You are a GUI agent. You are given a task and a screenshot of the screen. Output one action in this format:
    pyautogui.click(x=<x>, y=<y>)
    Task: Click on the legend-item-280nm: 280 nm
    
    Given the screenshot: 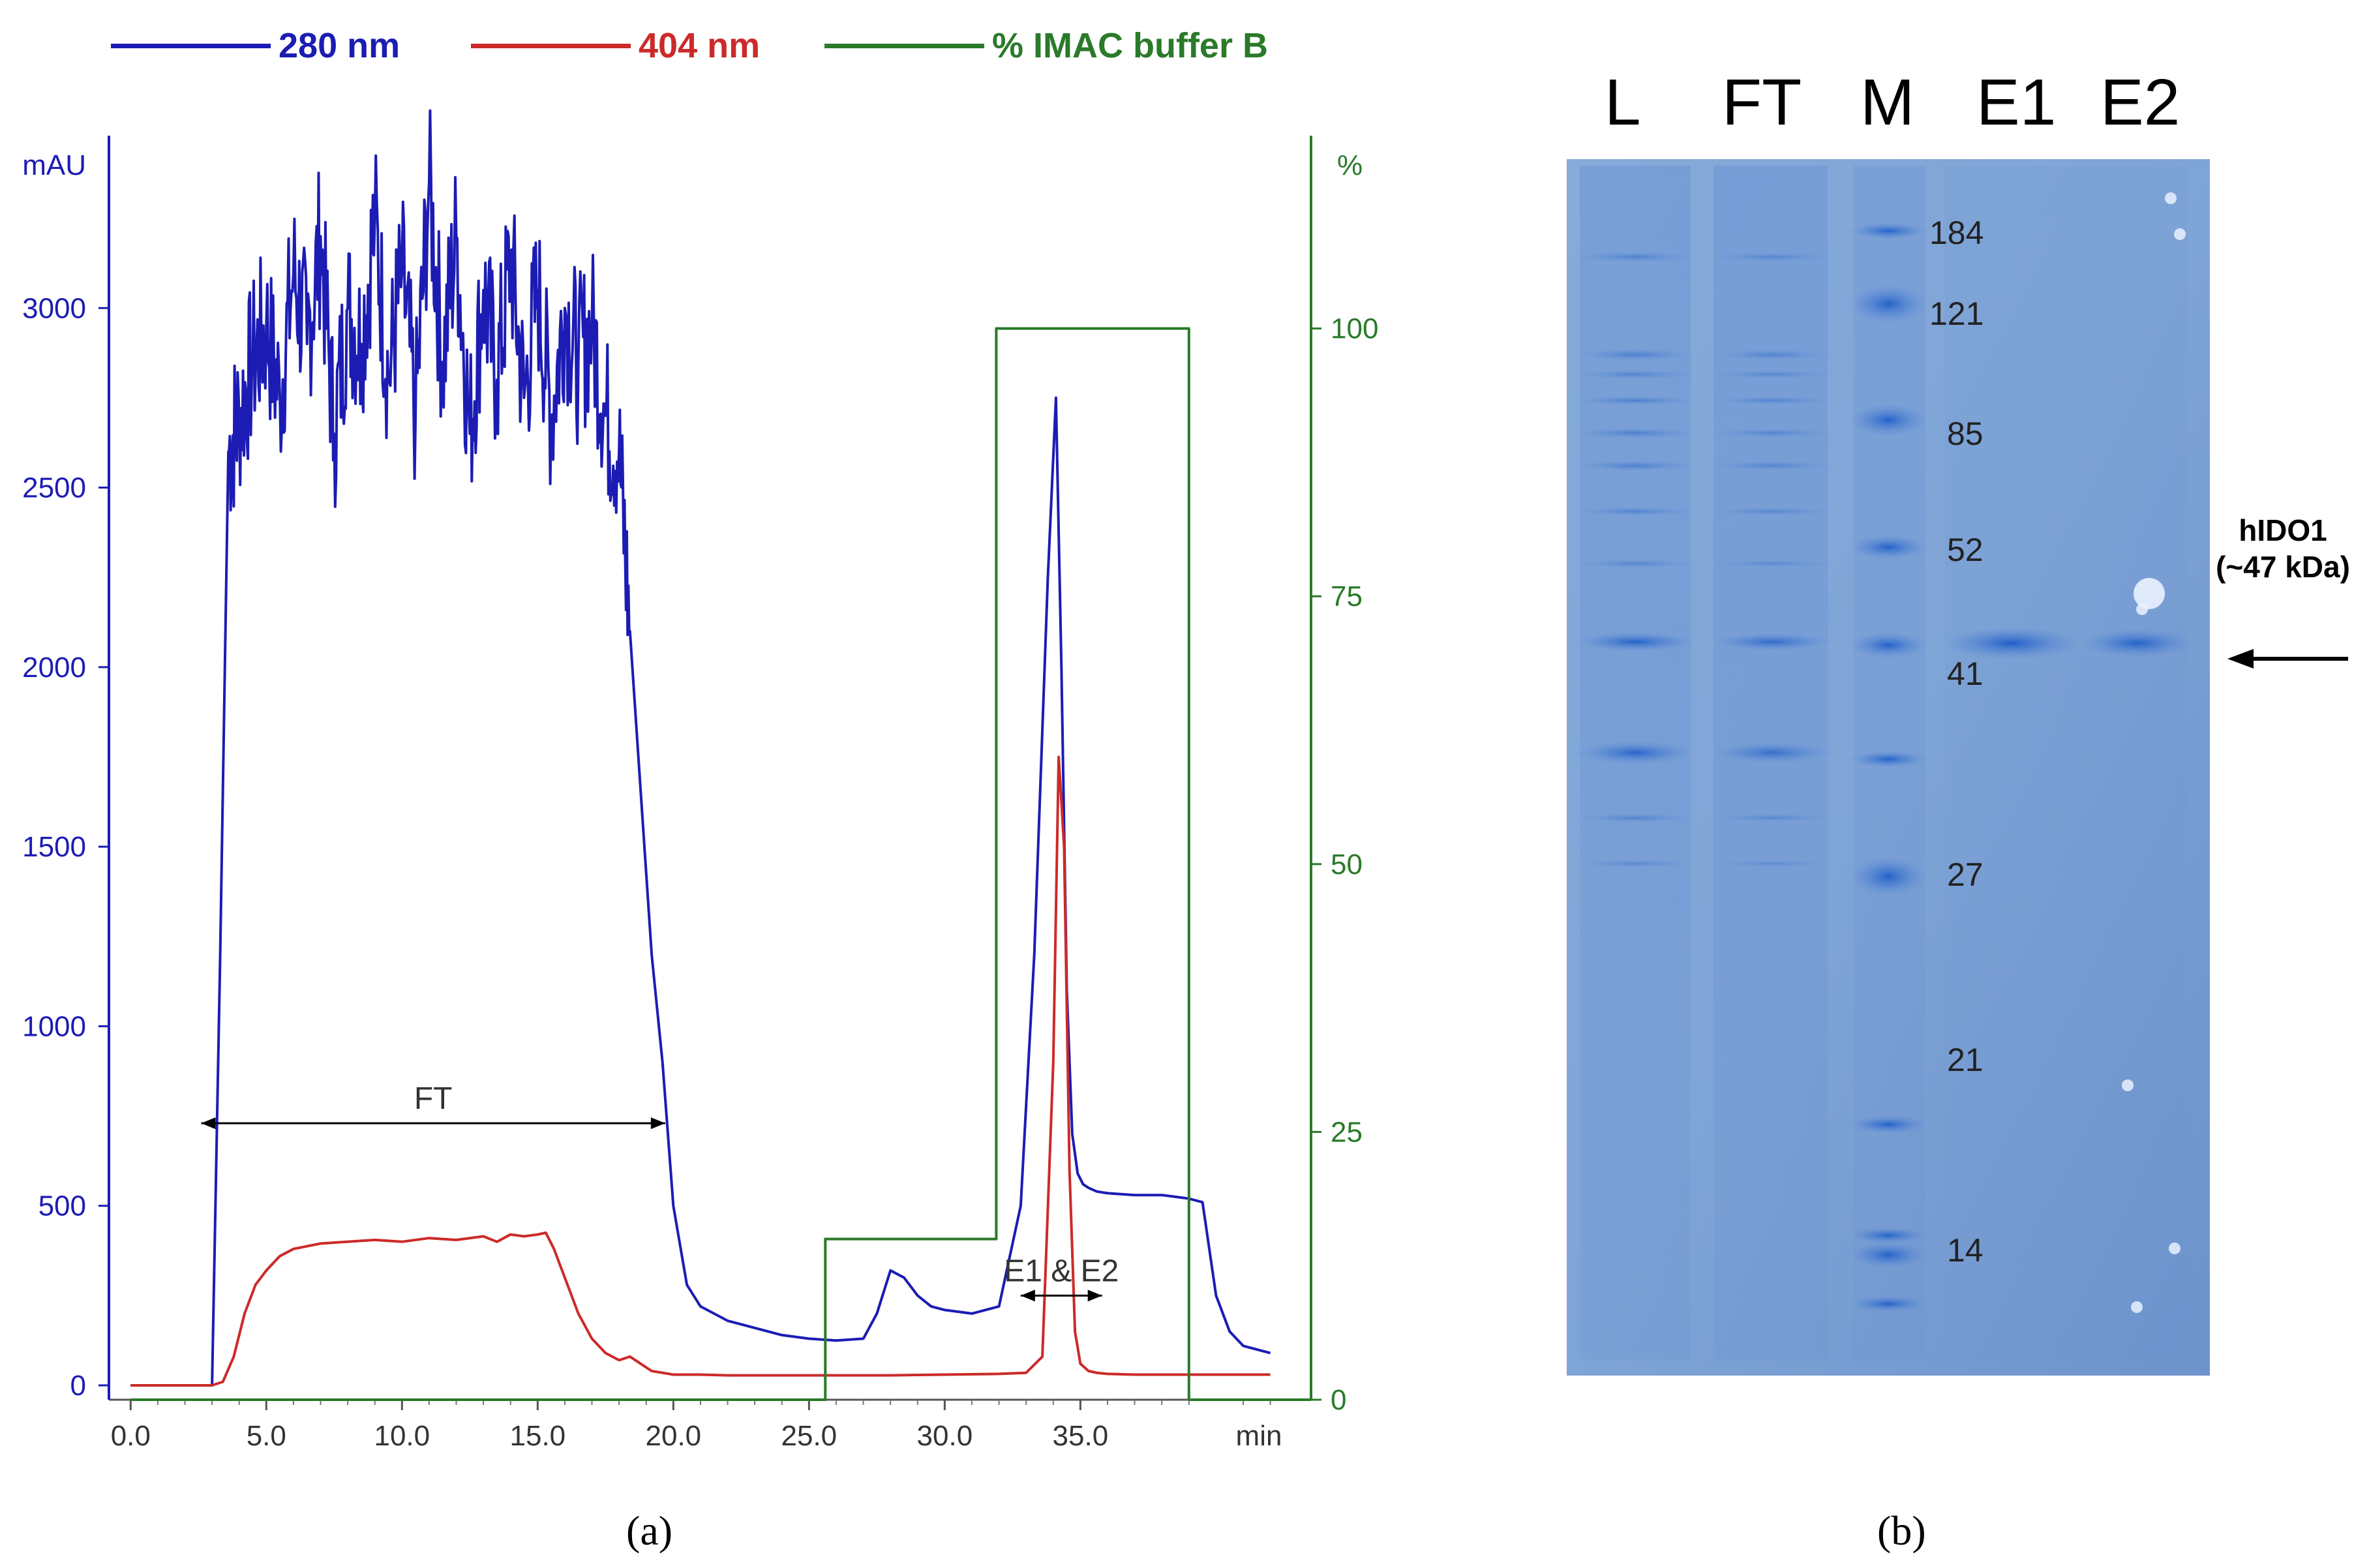 What is the action you would take?
    pyautogui.click(x=255, y=46)
    